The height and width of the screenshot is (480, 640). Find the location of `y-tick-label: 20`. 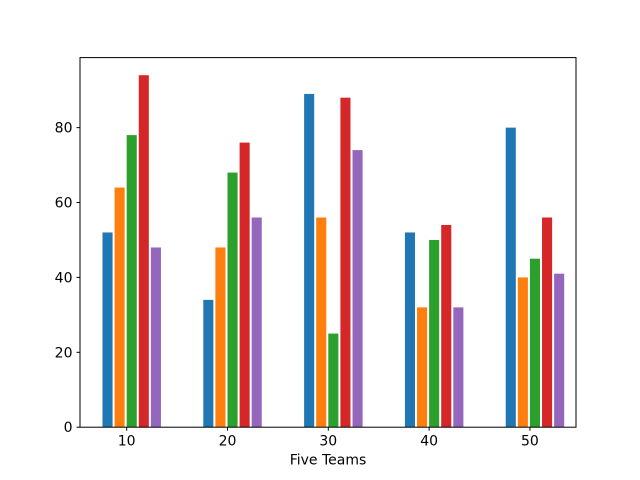

y-tick-label: 20 is located at coordinates (64, 353).